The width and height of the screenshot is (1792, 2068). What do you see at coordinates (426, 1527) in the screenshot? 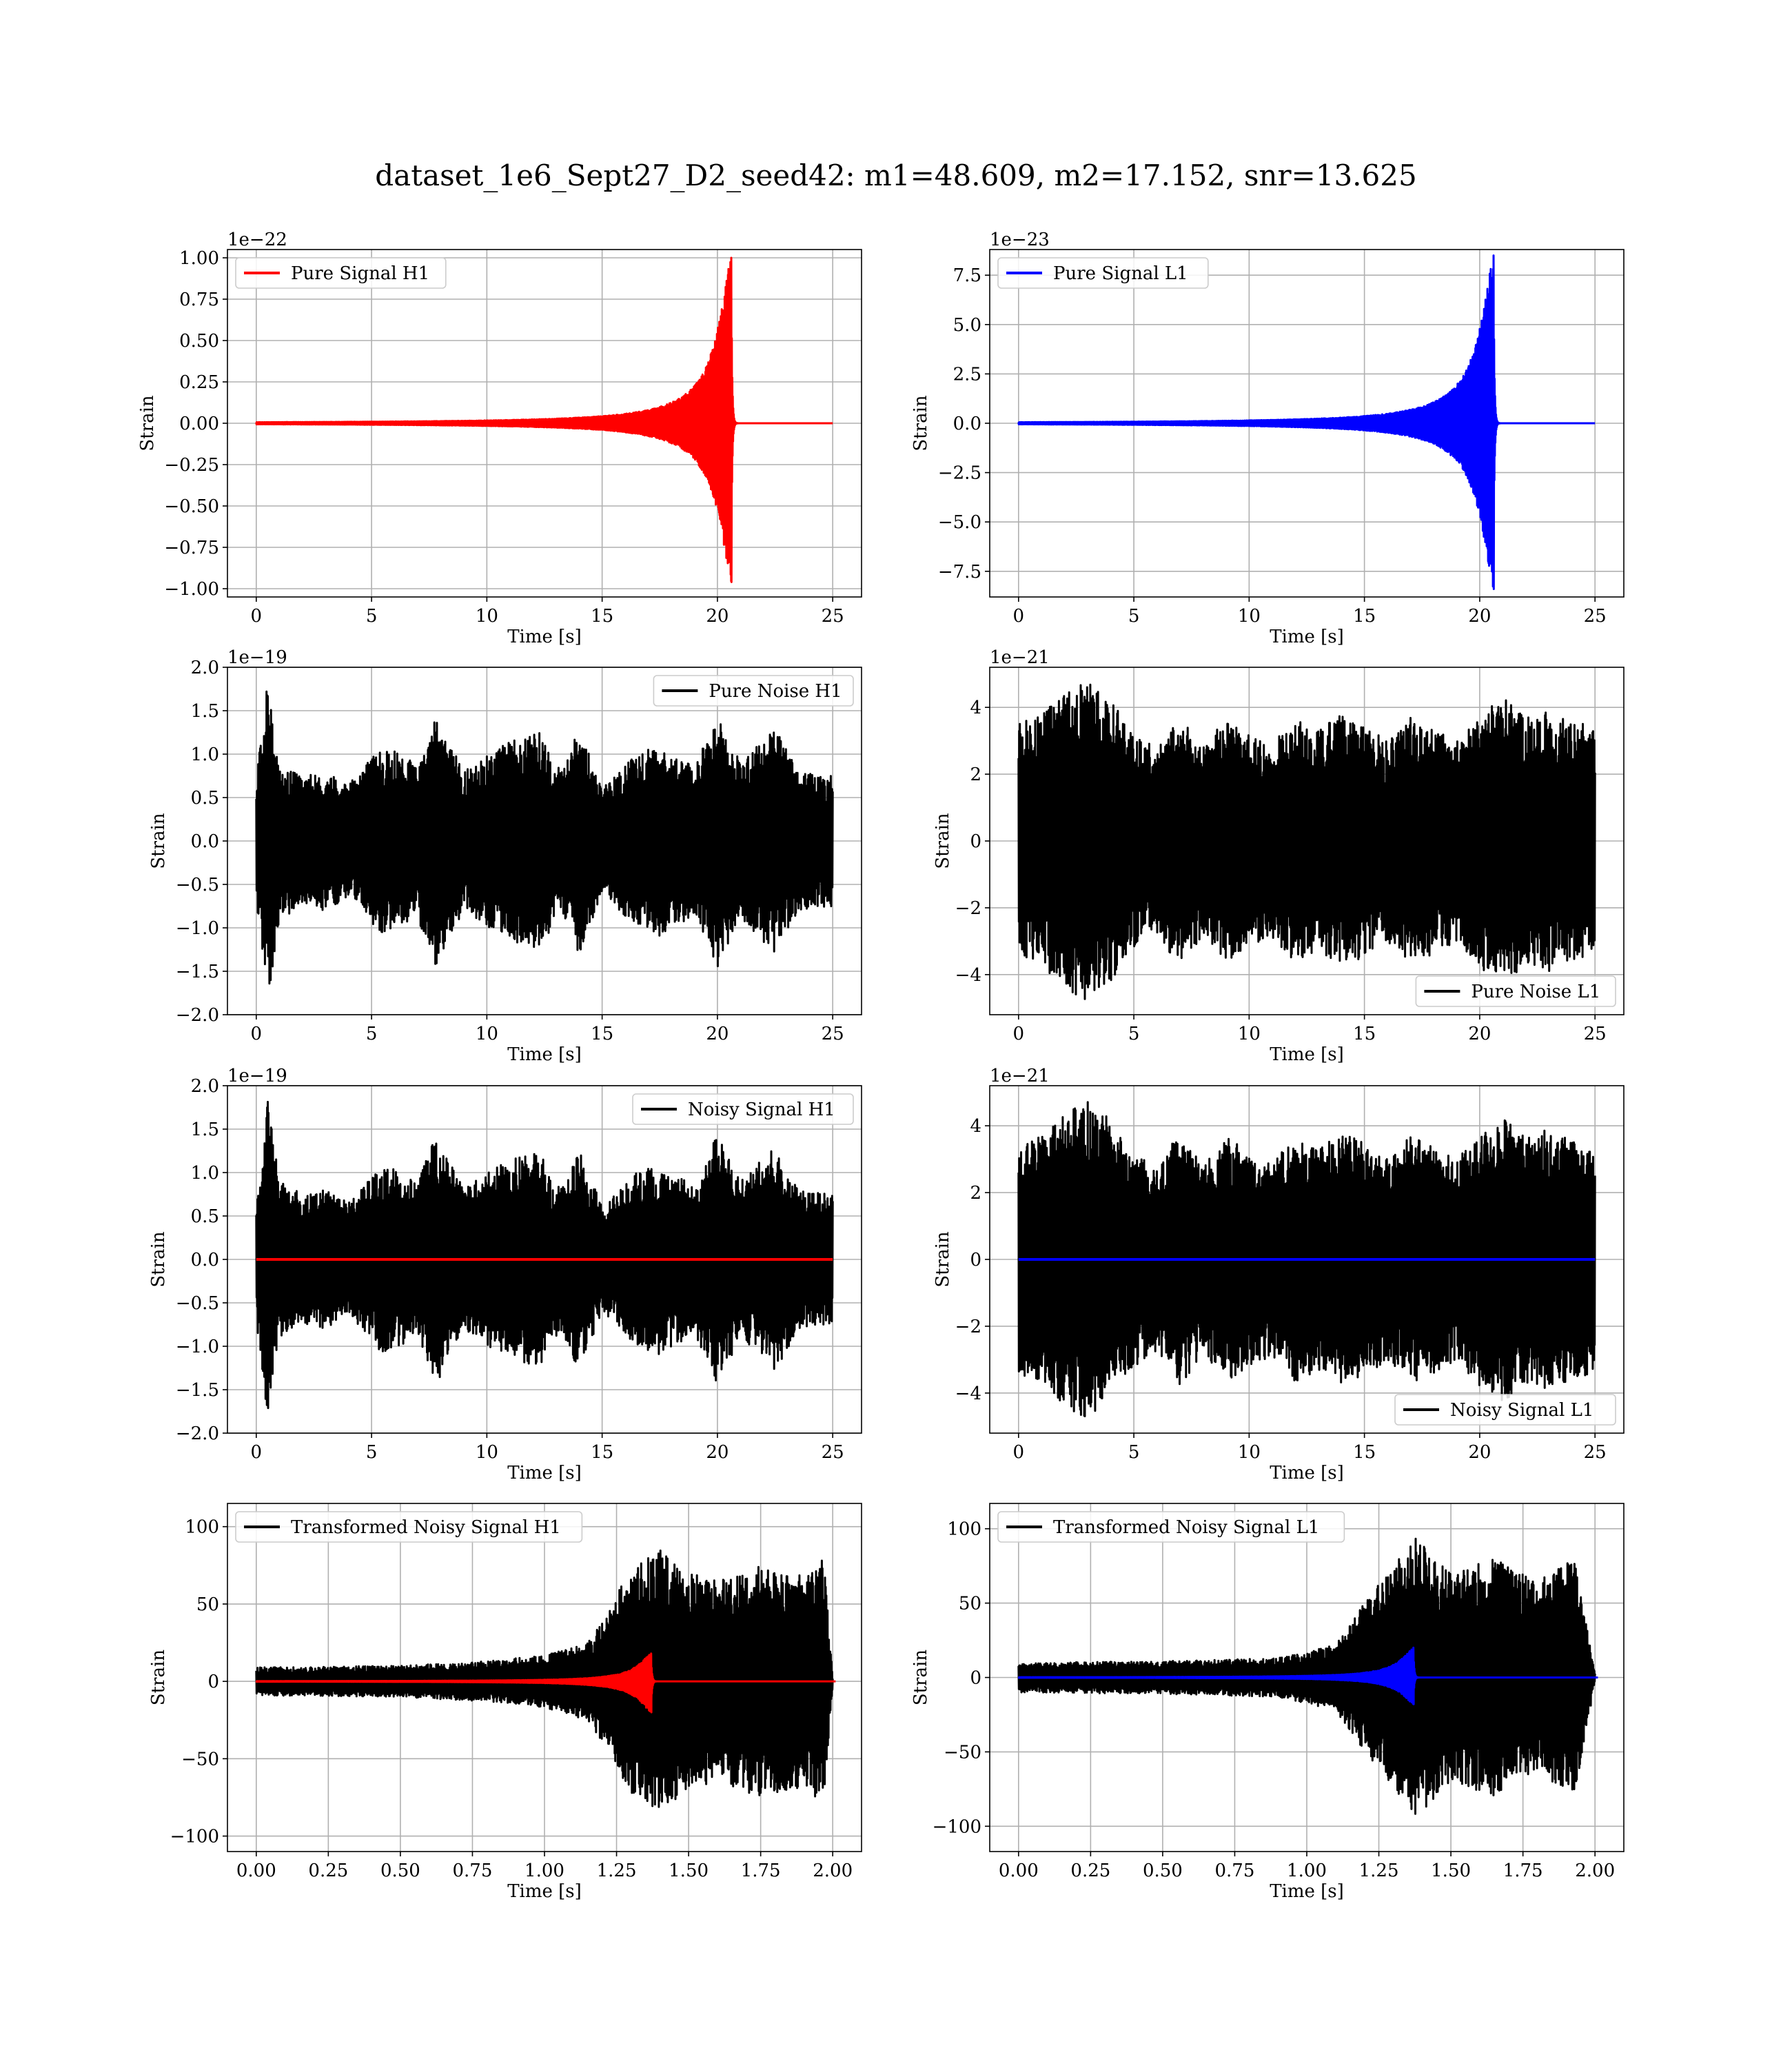
I see `legend-label: Transformed Noisy Signal H1` at bounding box center [426, 1527].